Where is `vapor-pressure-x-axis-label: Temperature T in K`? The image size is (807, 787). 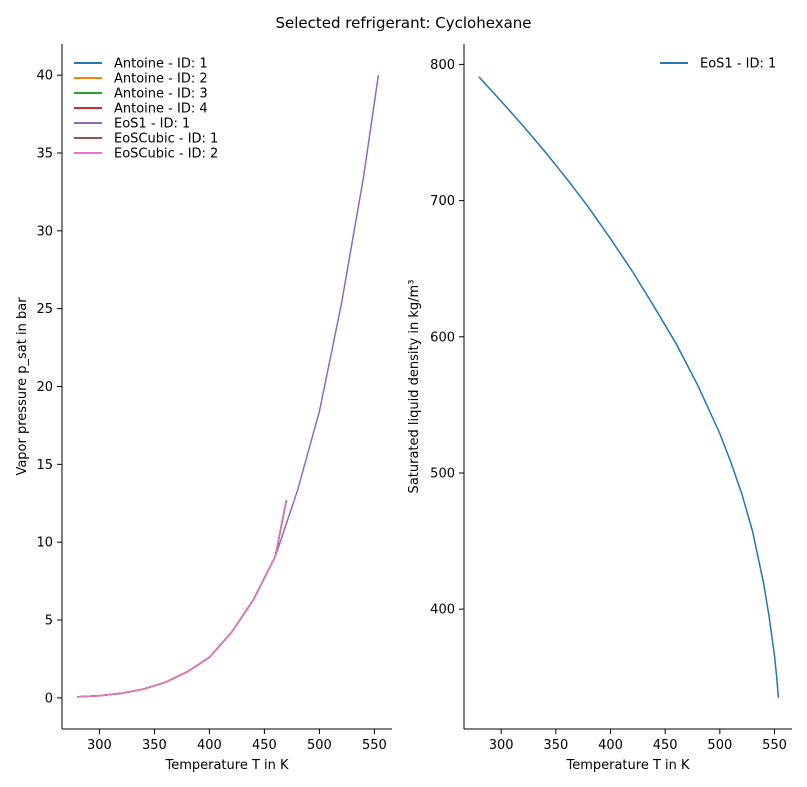
vapor-pressure-x-axis-label: Temperature T in K is located at coordinates (226, 765).